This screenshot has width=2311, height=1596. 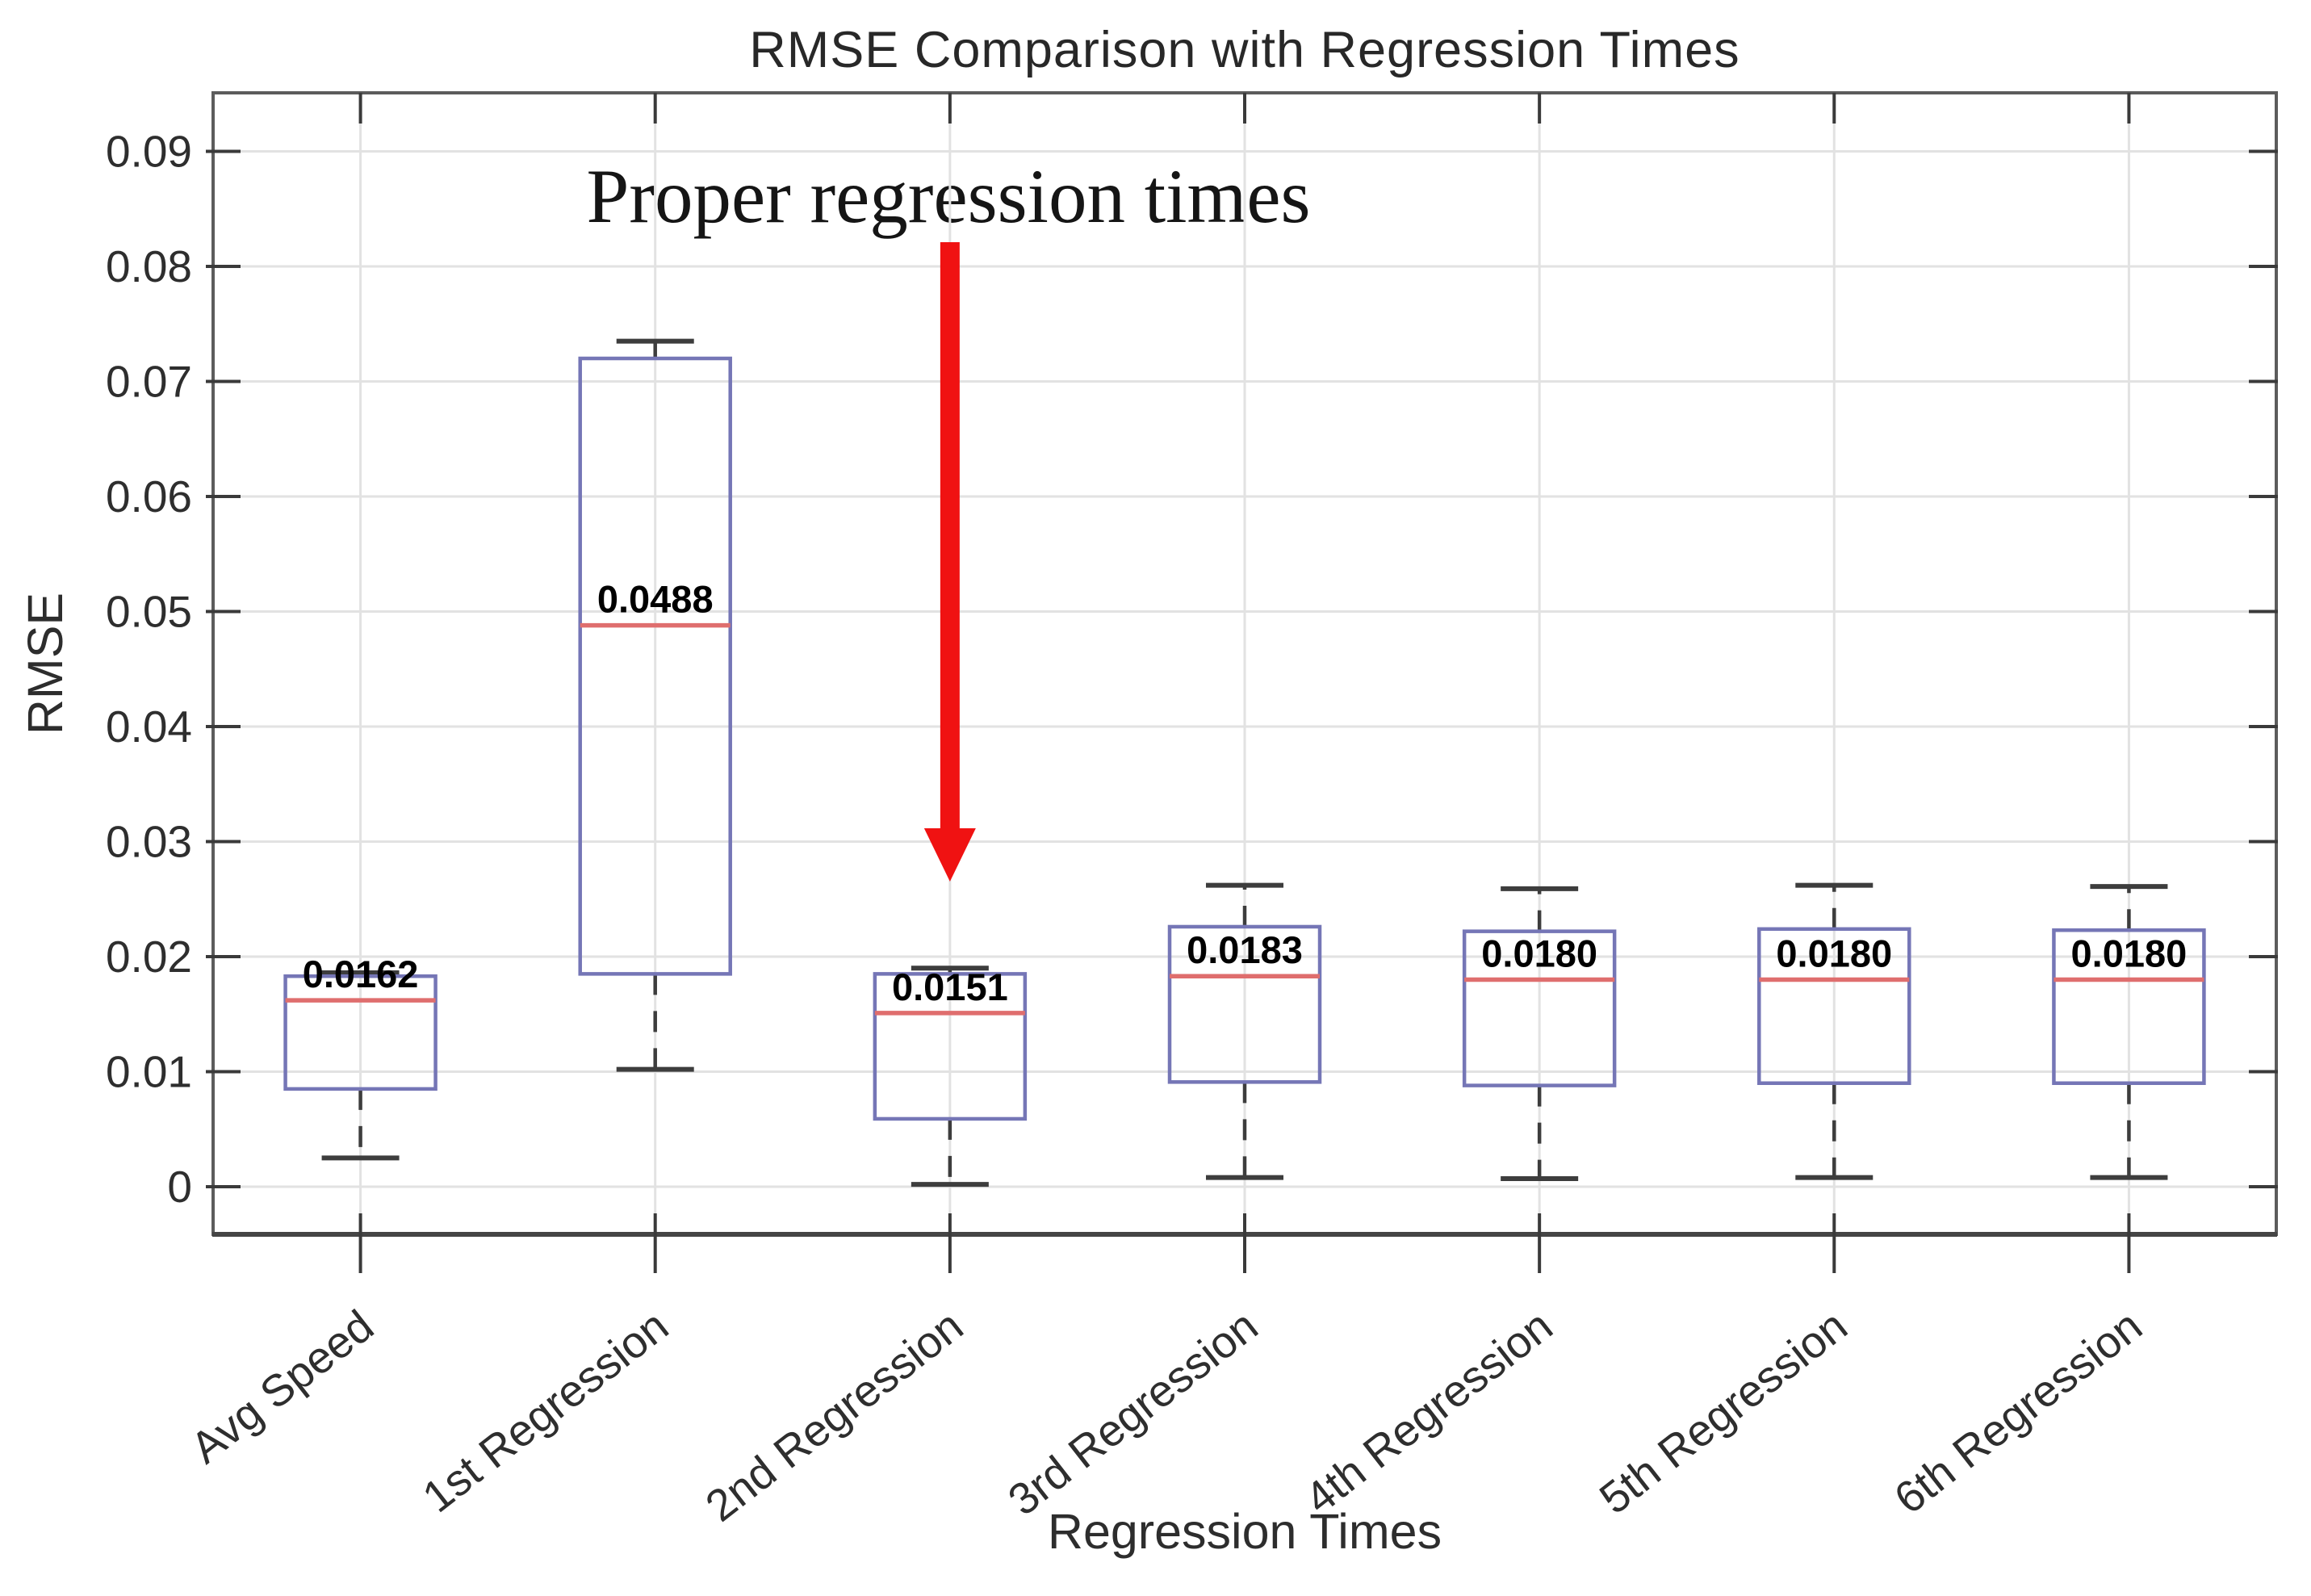 I want to click on box-group-avg-speed: 0.0162, so click(x=360, y=1057).